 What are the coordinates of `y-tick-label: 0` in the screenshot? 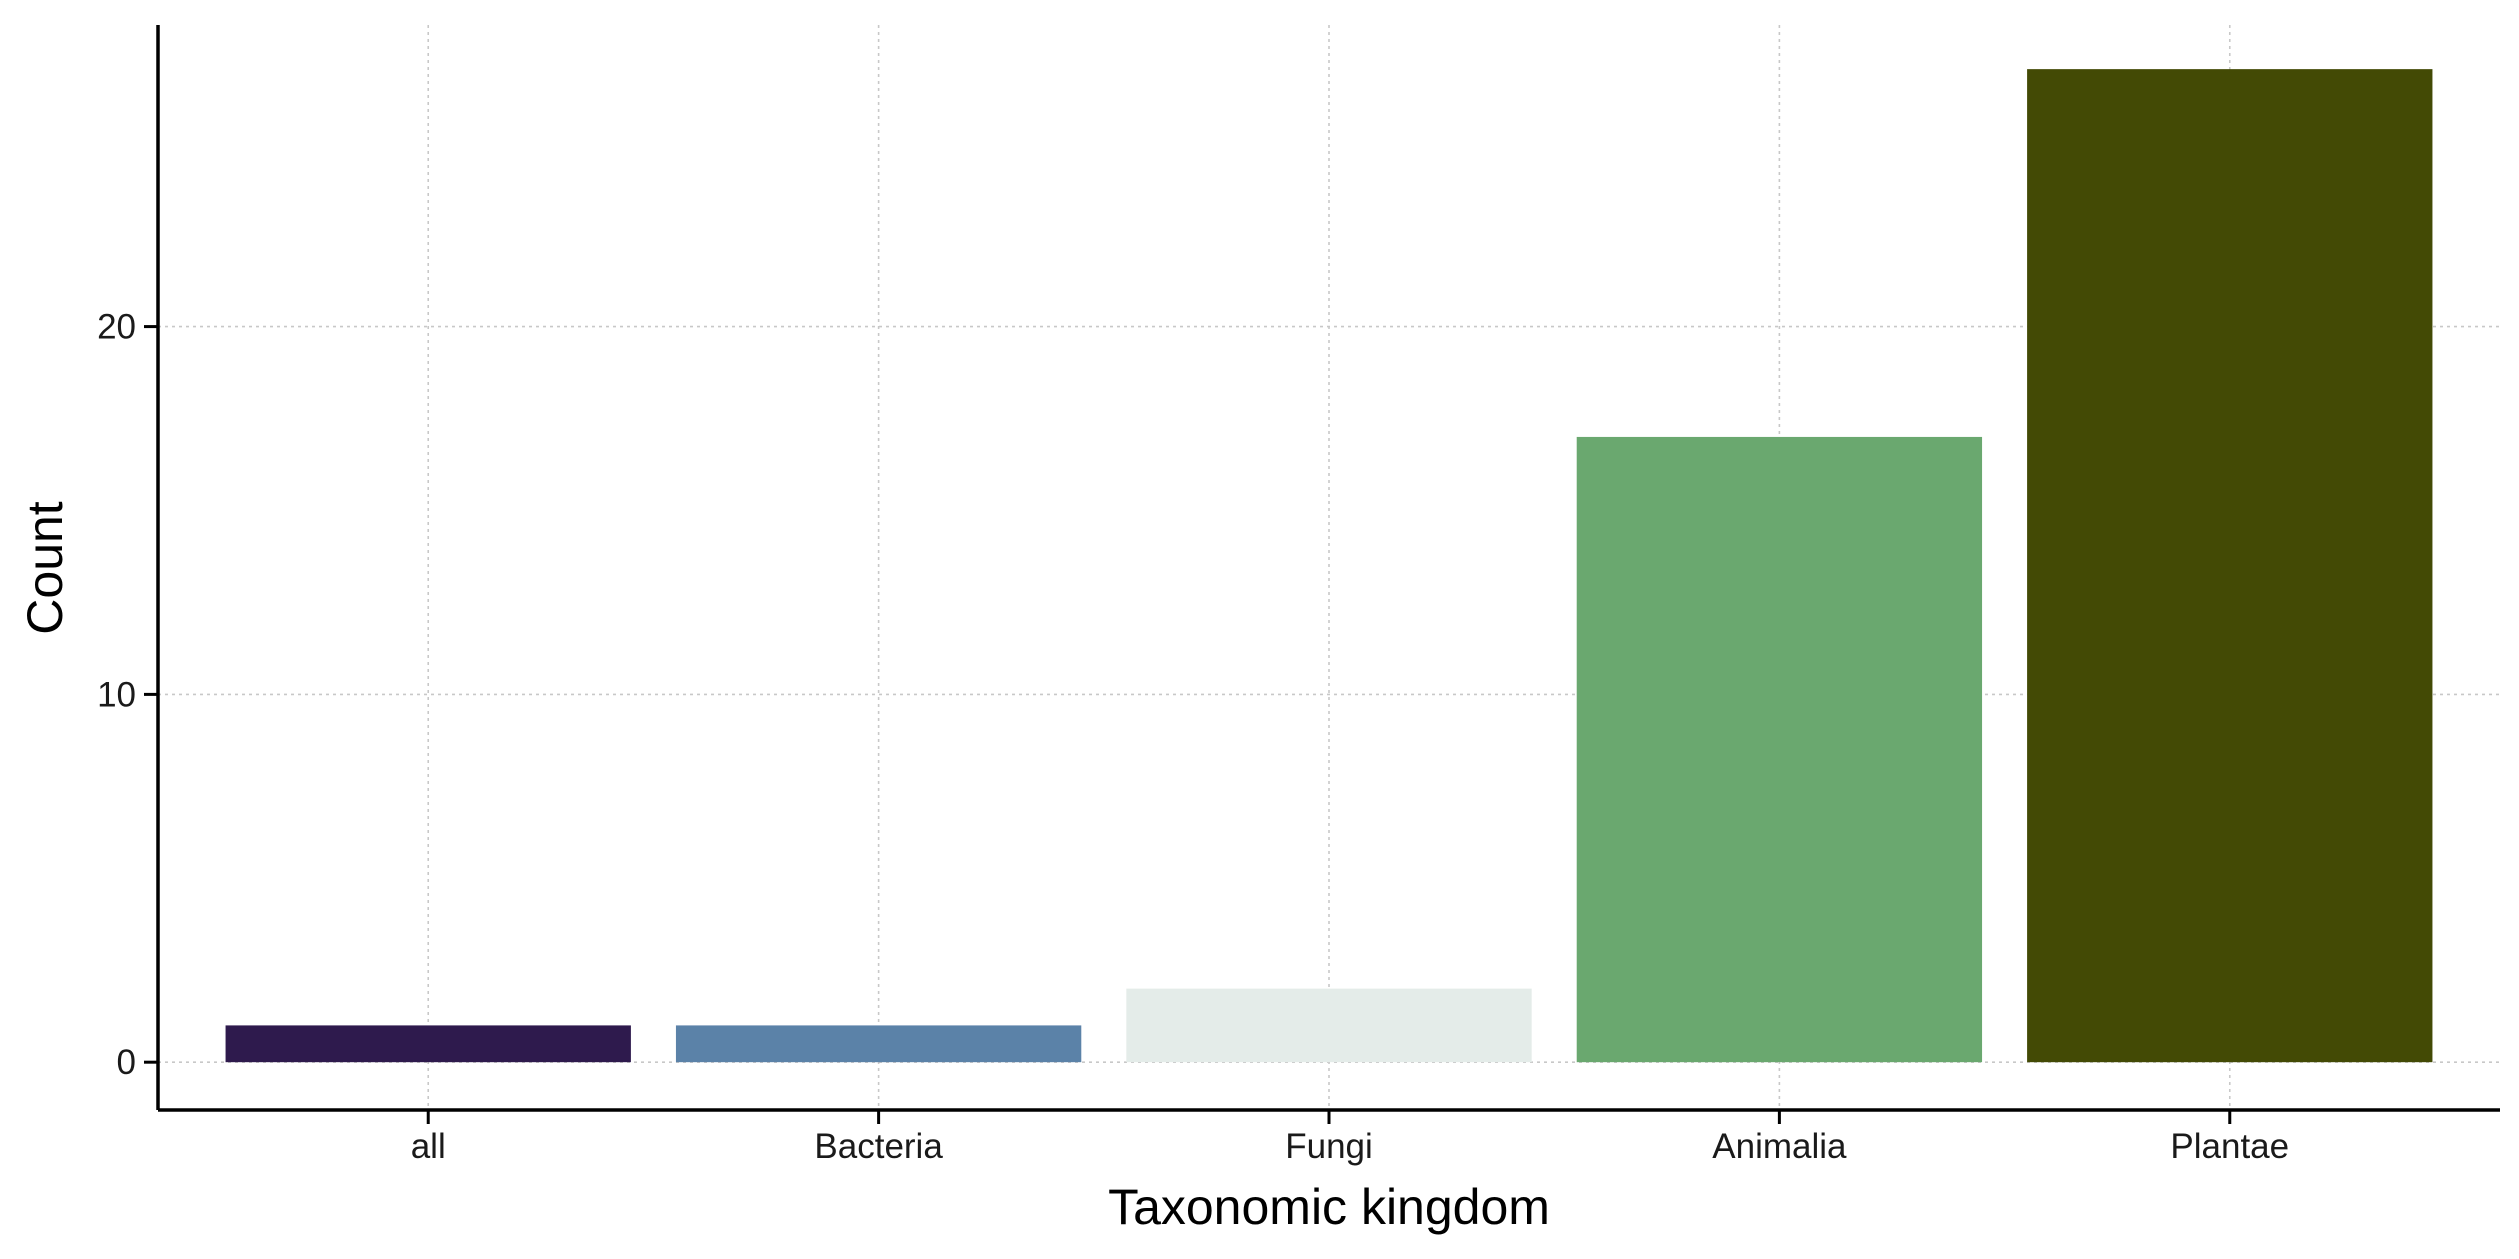 It's located at (126, 1062).